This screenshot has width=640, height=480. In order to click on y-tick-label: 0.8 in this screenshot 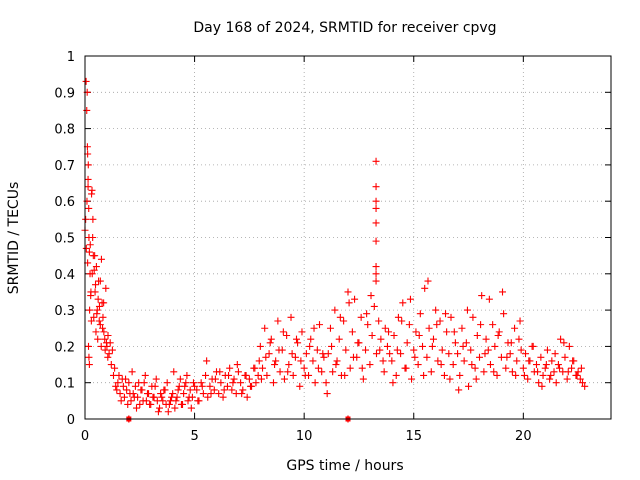, I will do `click(64, 130)`.